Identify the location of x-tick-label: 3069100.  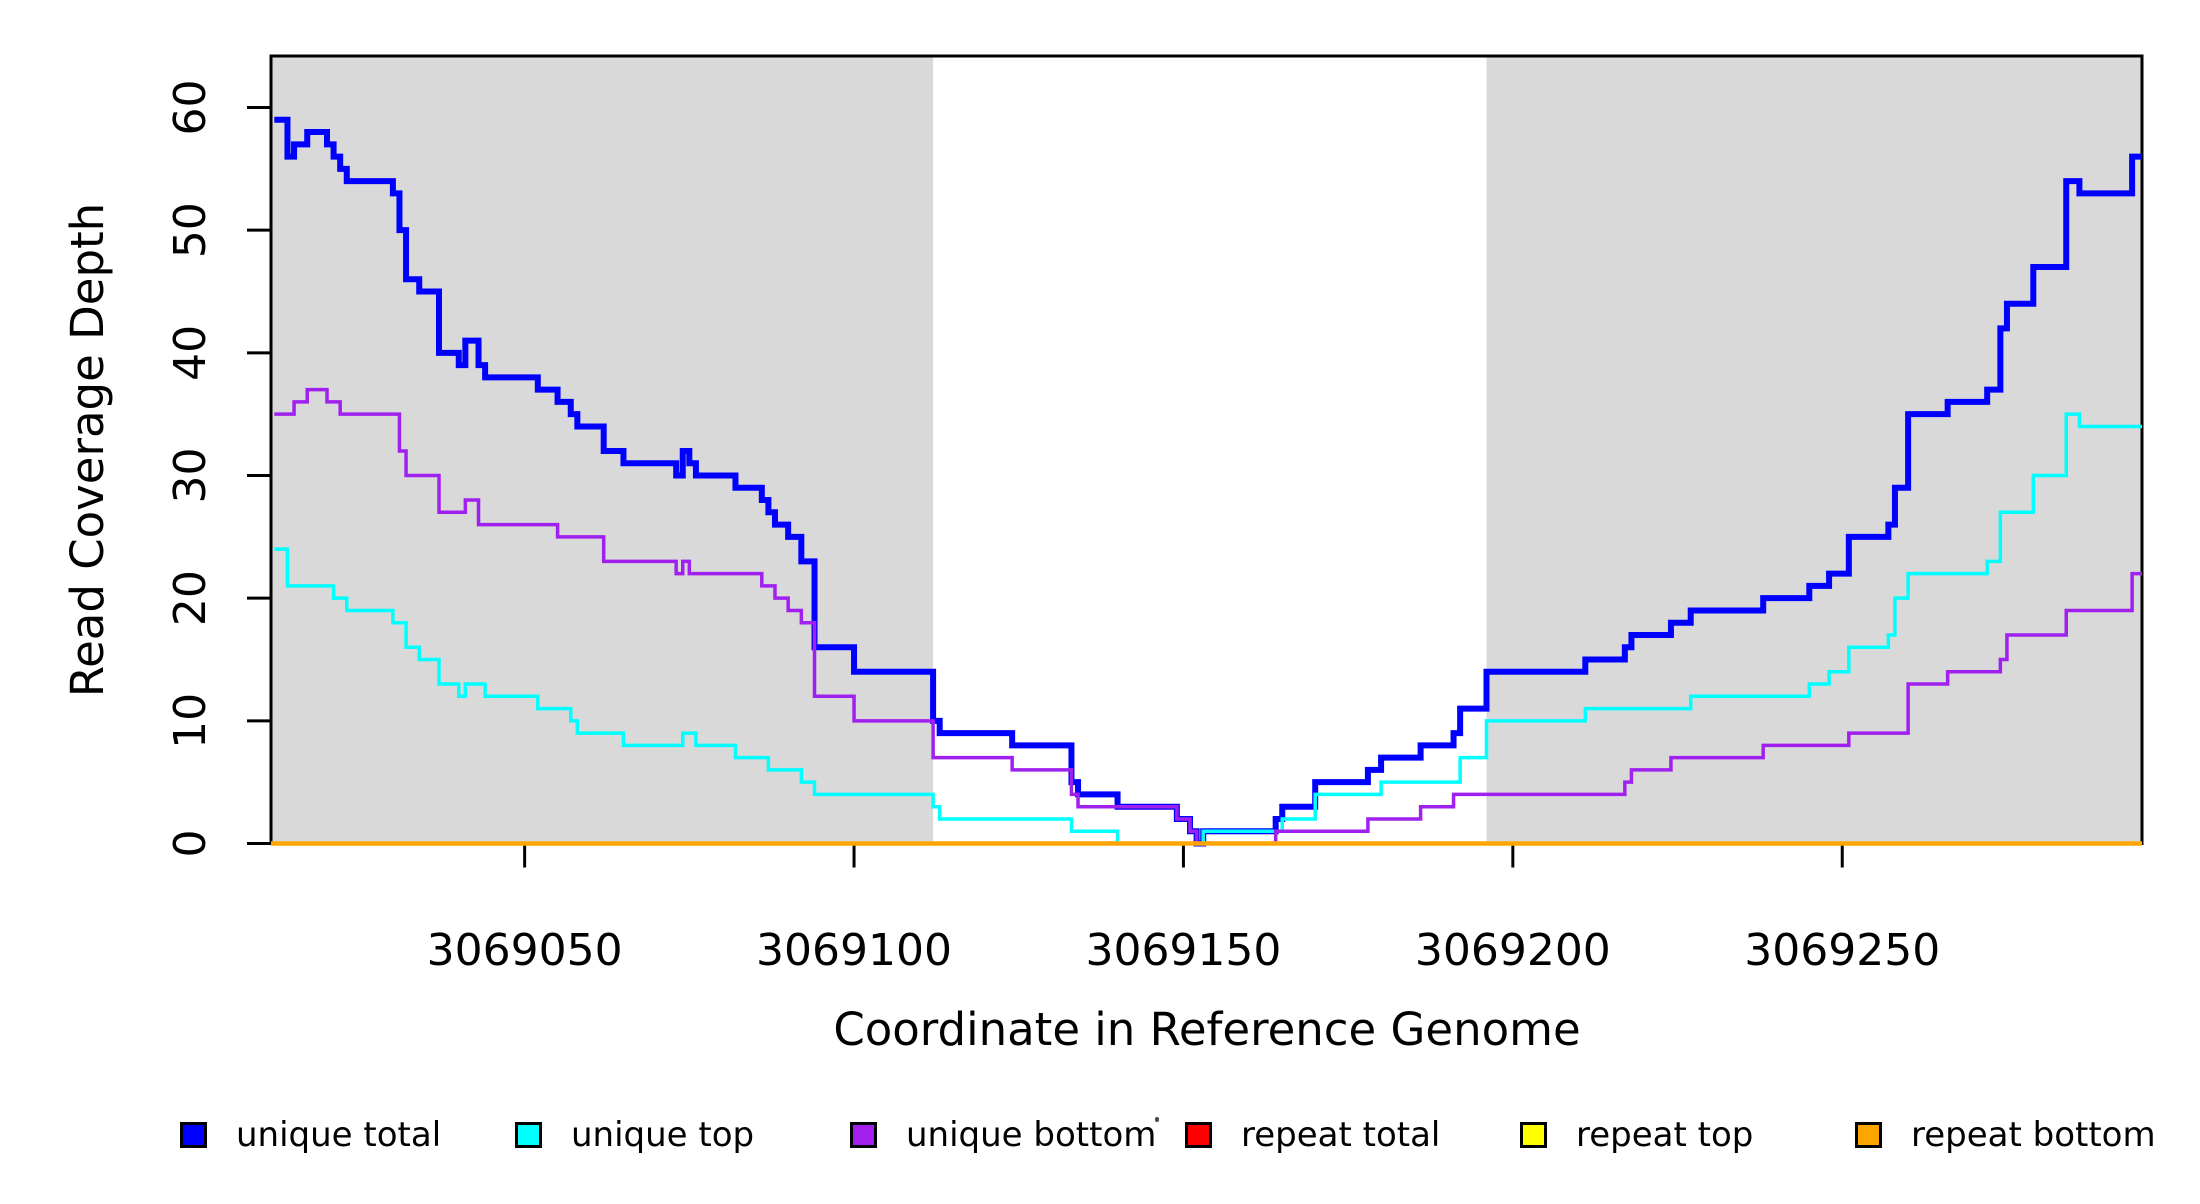
(854, 950).